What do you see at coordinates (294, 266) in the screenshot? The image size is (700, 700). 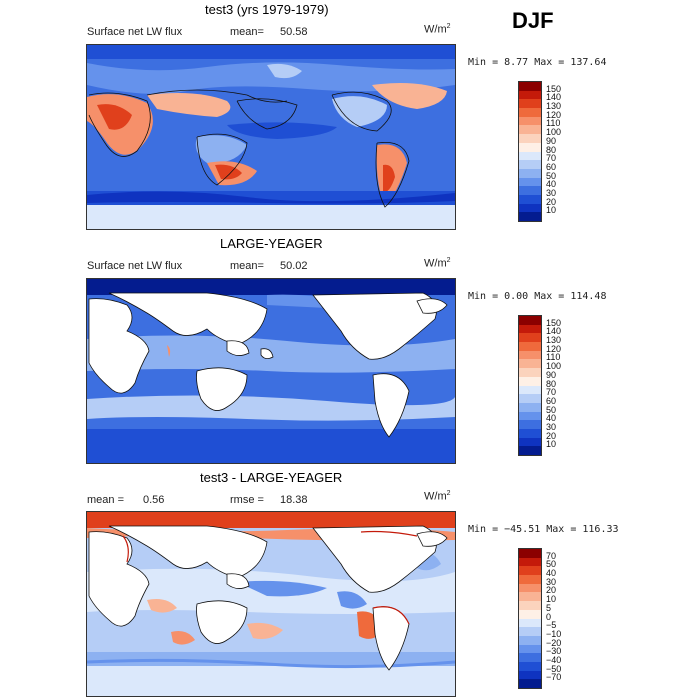 I see `panel2-mean-value: 50.02` at bounding box center [294, 266].